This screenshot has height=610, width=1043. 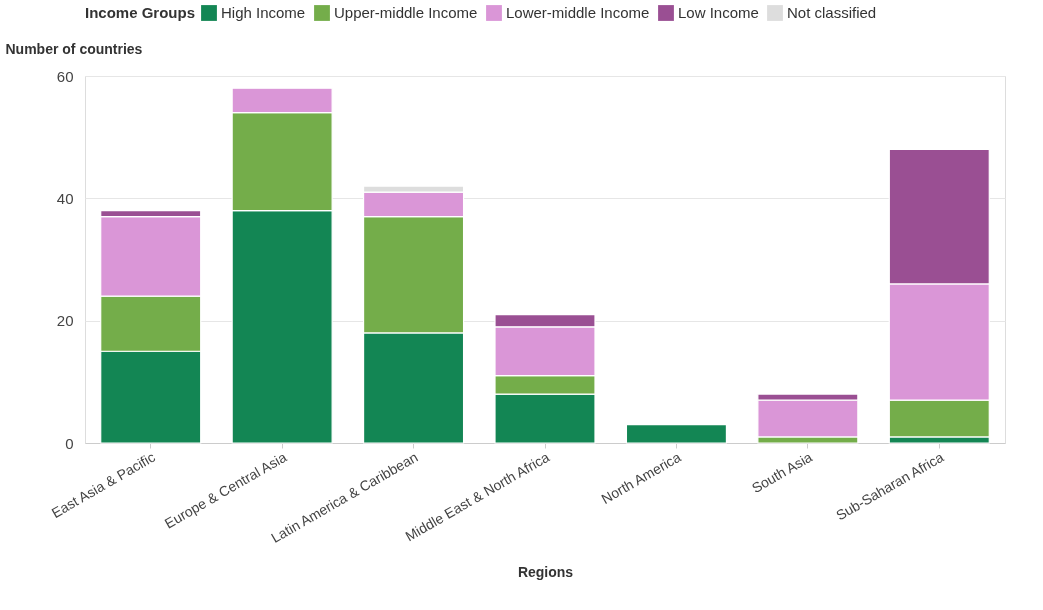 I want to click on y-tick-label: 40, so click(x=65, y=198).